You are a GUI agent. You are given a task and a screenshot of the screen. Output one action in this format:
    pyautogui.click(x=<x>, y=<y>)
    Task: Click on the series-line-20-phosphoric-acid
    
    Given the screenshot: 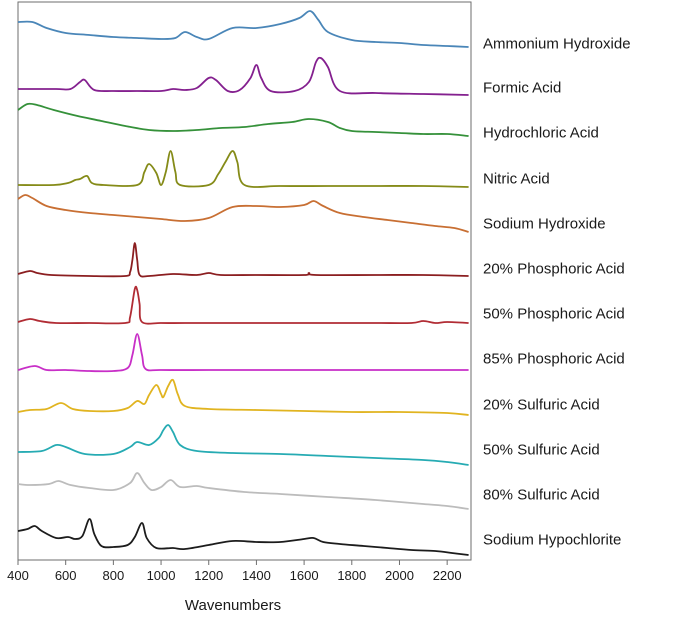 What is the action you would take?
    pyautogui.click(x=243, y=260)
    